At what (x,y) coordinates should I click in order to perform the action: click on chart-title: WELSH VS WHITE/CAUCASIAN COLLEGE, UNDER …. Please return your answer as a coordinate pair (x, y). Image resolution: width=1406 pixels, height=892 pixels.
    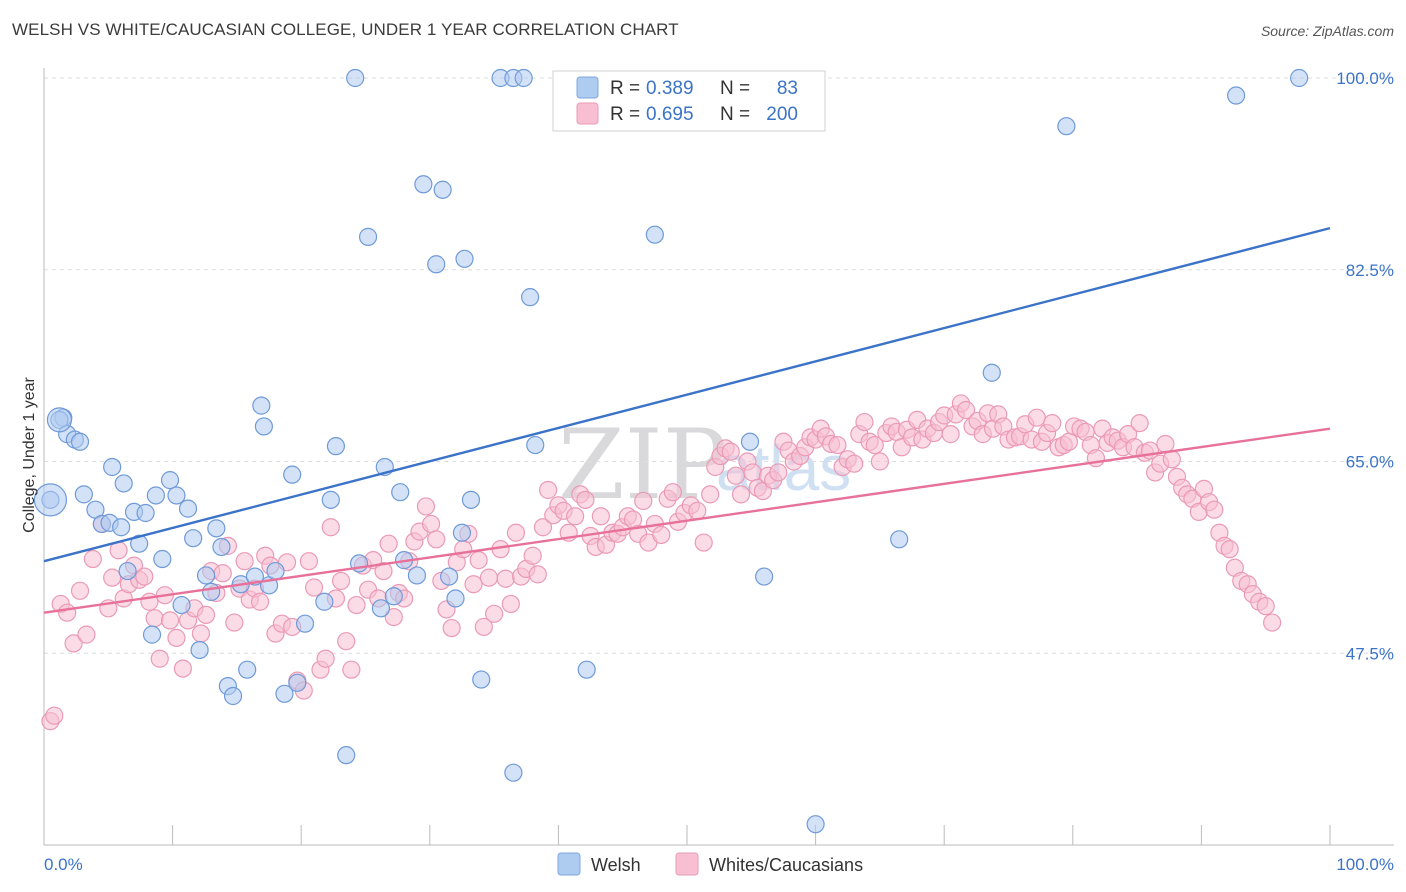
    Looking at the image, I should click on (345, 29).